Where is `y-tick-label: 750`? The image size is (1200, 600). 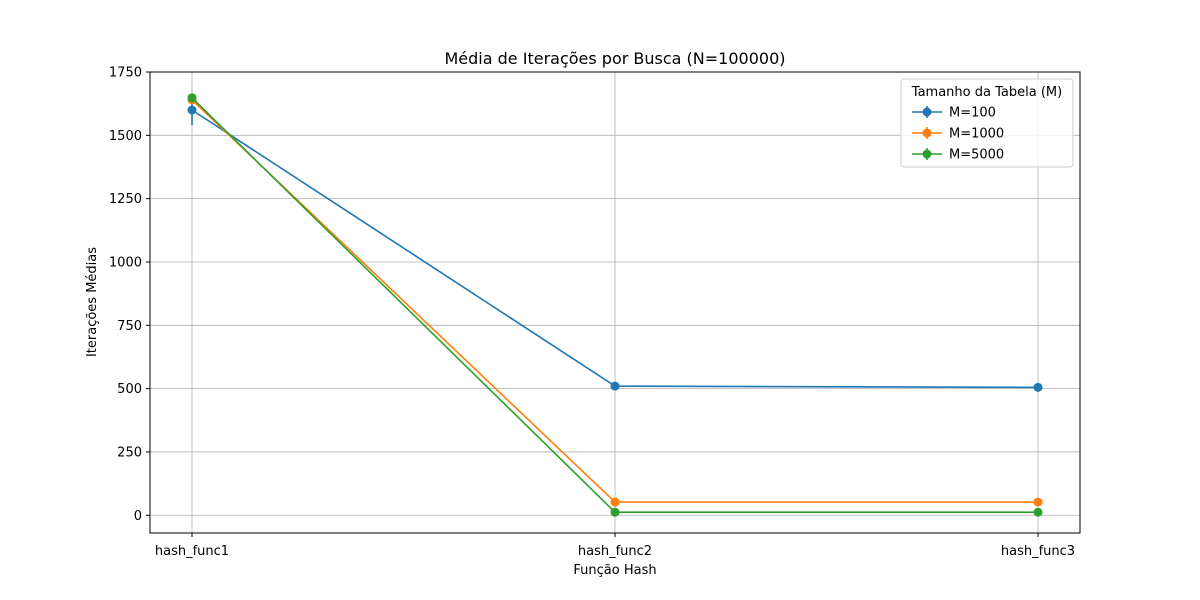 y-tick-label: 750 is located at coordinates (129, 326).